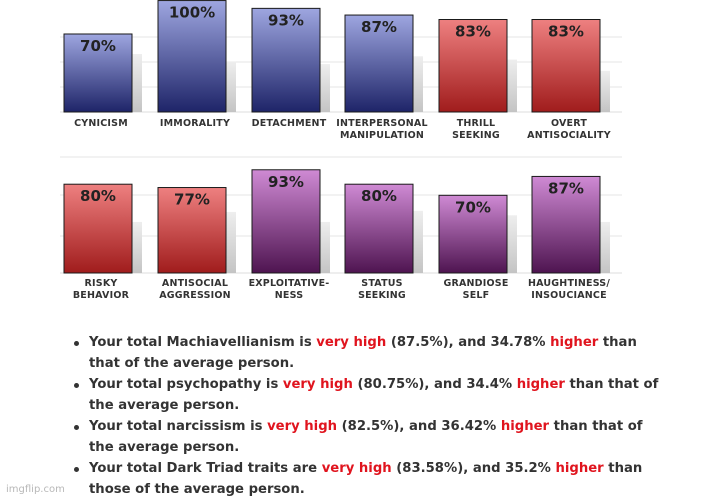 The height and width of the screenshot is (500, 718). I want to click on category-label: INSOUCIANCE, so click(569, 295).